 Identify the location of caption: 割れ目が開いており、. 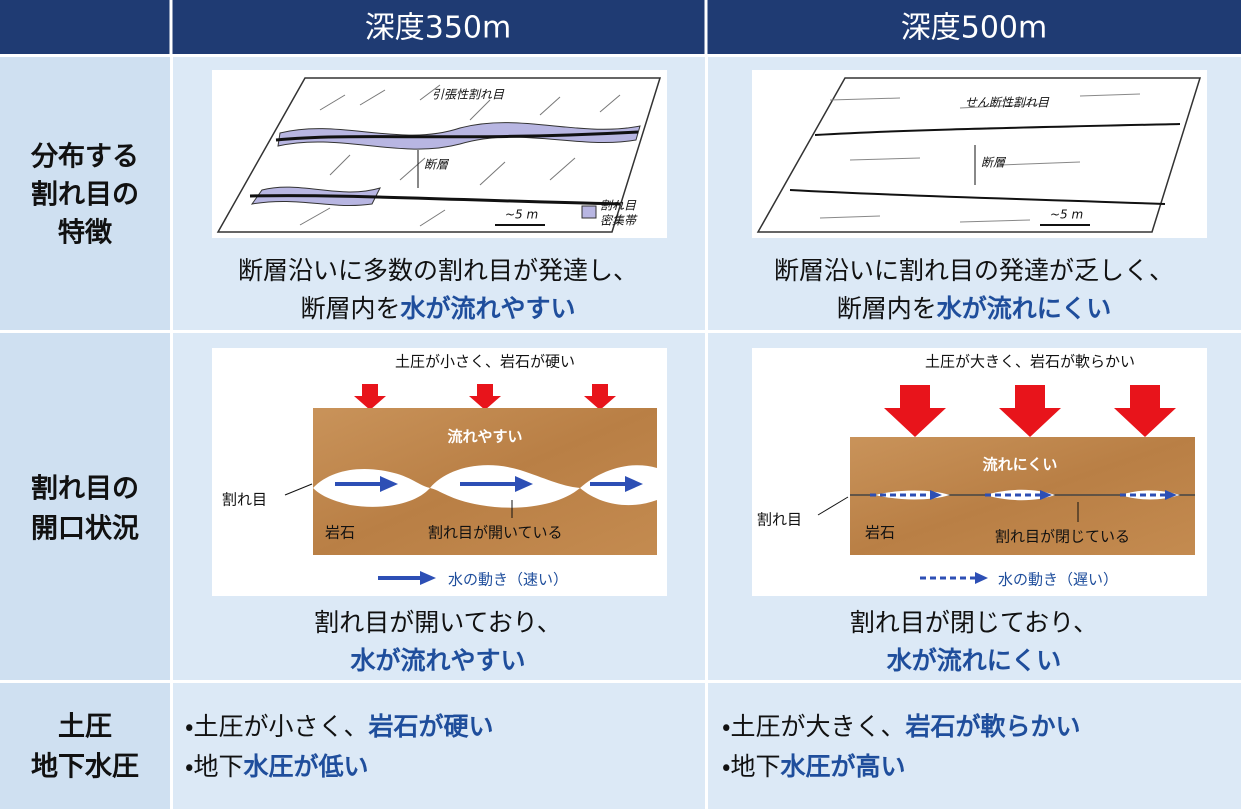
(438, 622).